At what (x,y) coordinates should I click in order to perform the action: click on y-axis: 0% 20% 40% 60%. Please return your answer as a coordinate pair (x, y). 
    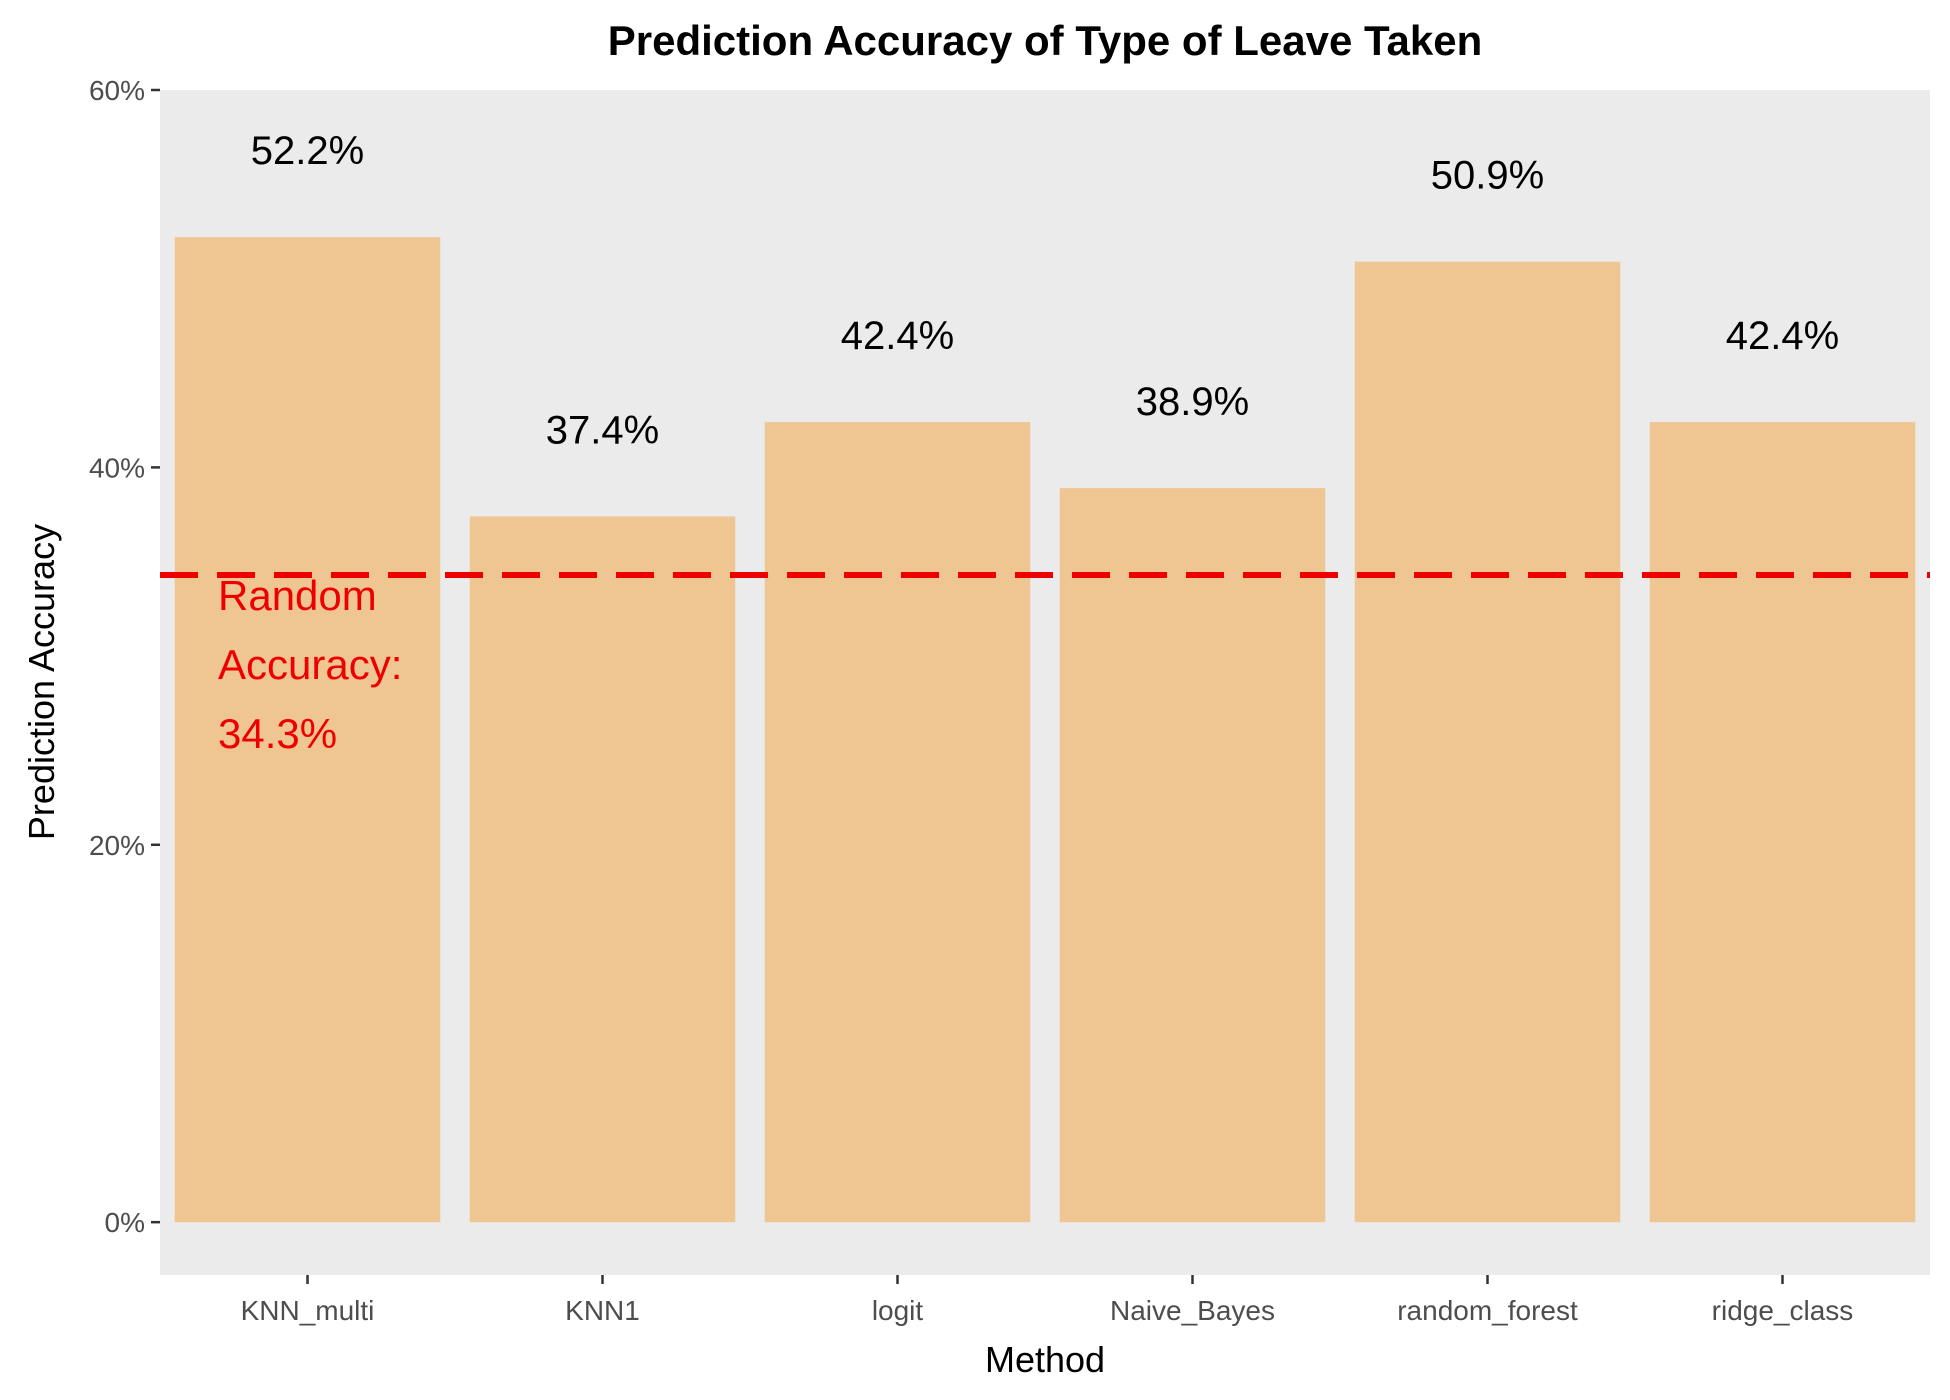
    Looking at the image, I should click on (124, 656).